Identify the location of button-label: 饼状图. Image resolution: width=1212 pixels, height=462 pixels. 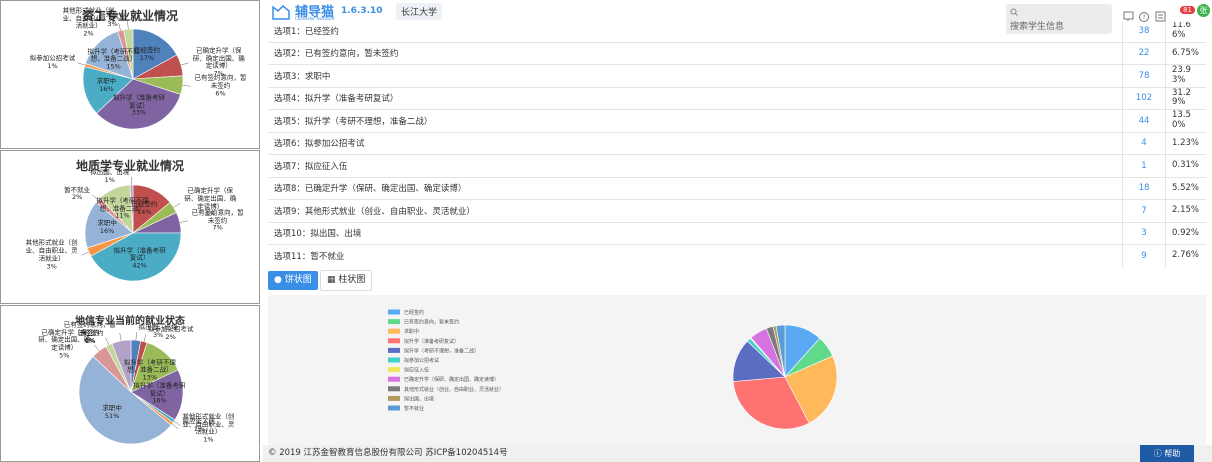
(298, 280).